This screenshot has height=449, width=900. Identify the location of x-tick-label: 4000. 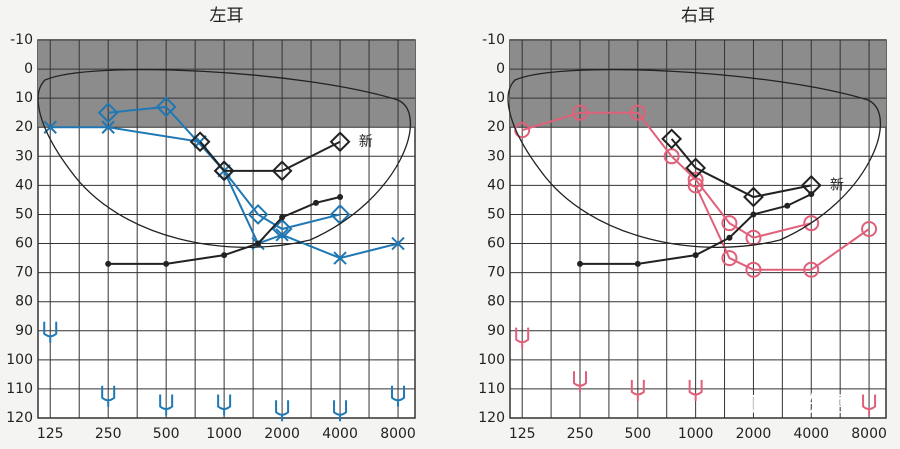
(811, 434).